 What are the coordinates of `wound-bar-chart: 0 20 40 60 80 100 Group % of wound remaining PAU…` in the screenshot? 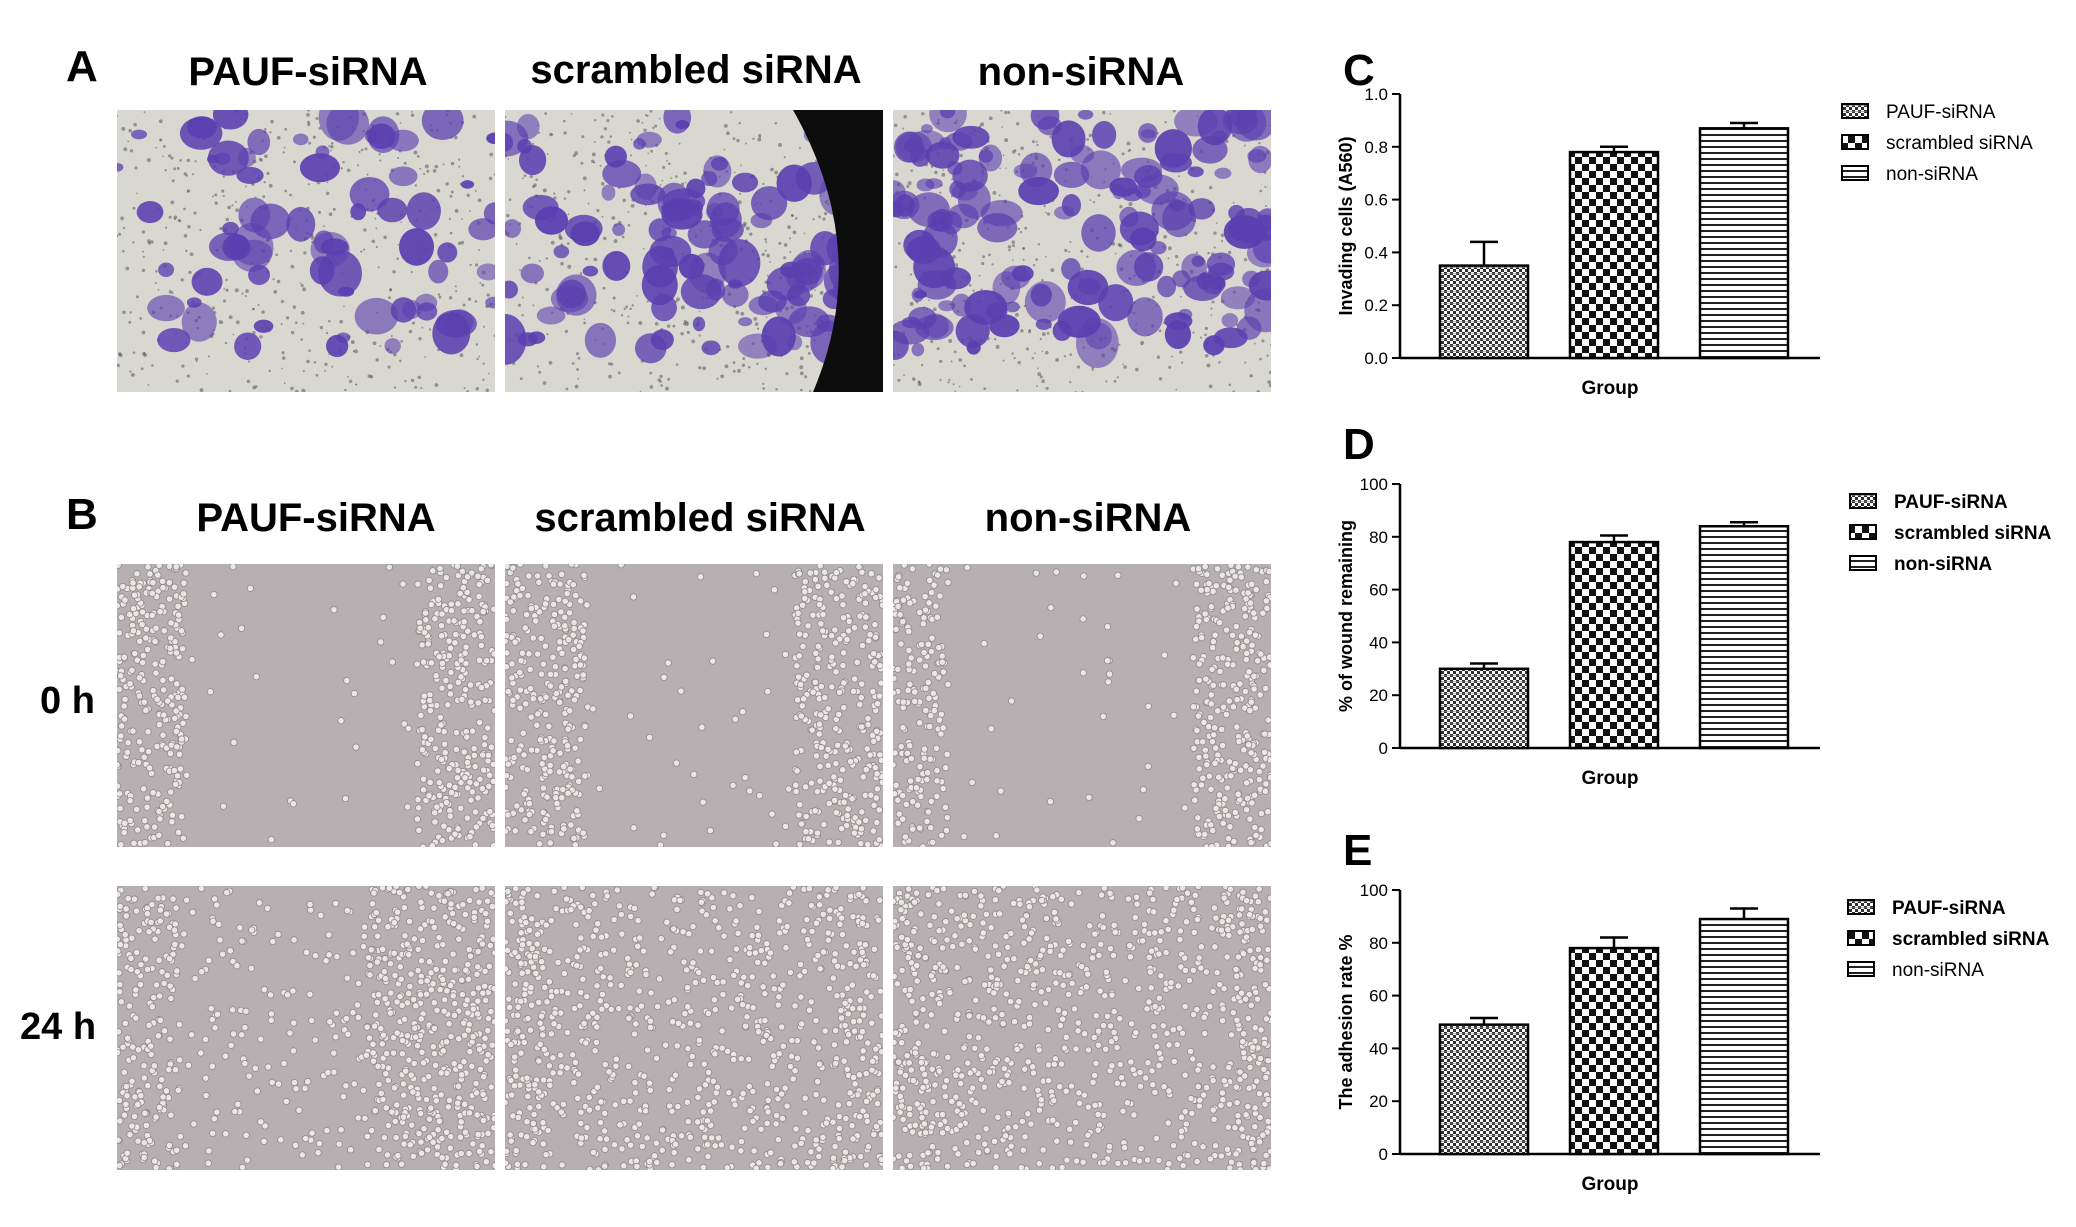 It's located at (1694, 632).